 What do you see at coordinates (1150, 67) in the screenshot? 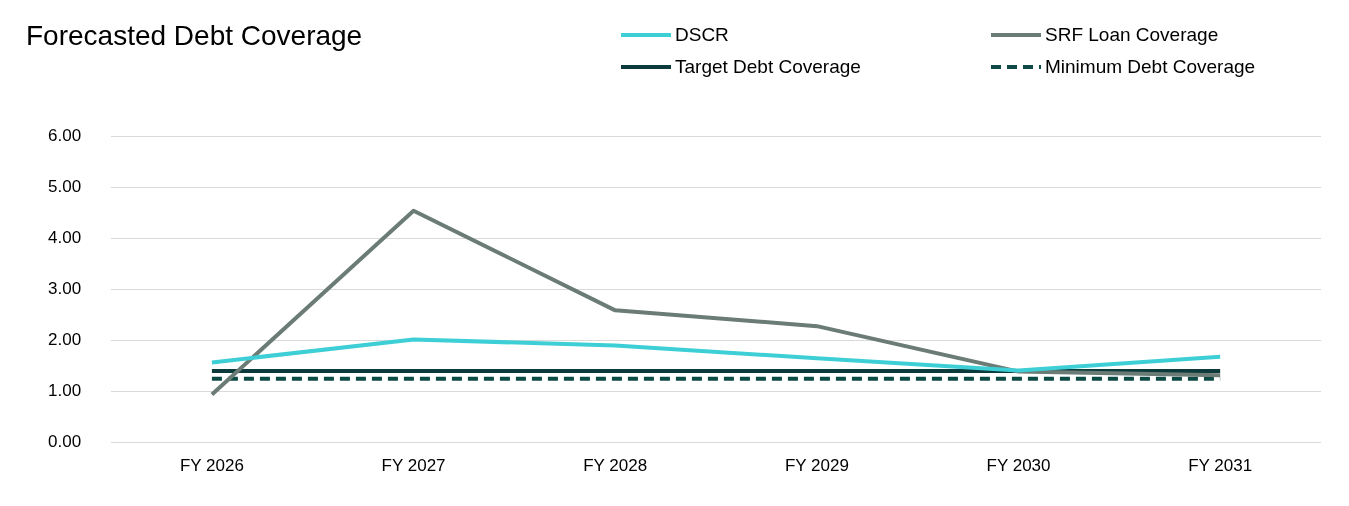
I see `legend-label: Minimum Debt Coverage` at bounding box center [1150, 67].